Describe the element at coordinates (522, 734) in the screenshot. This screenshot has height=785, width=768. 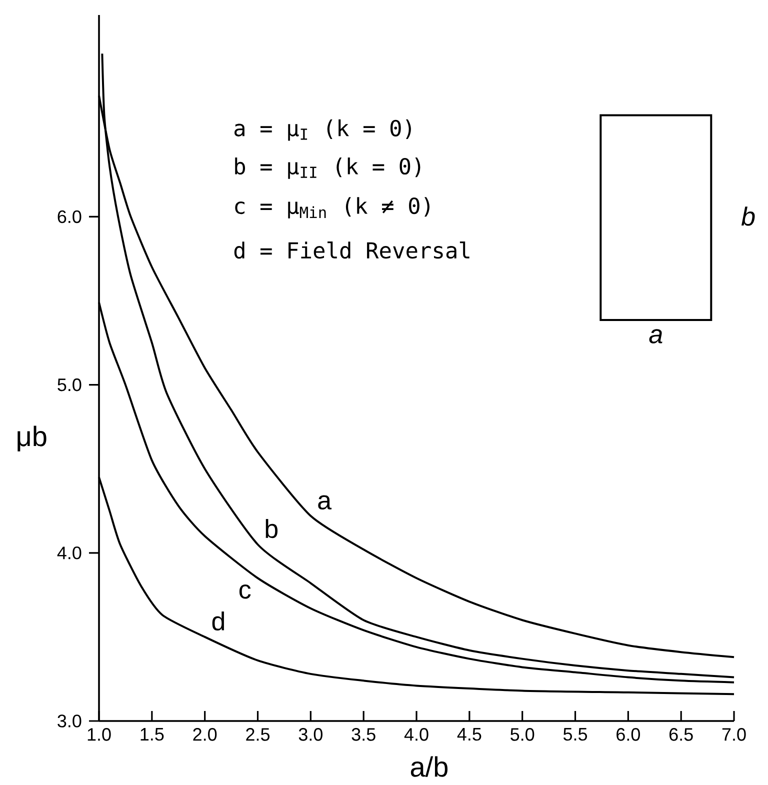
I see `x-tick-label: 5.0` at that location.